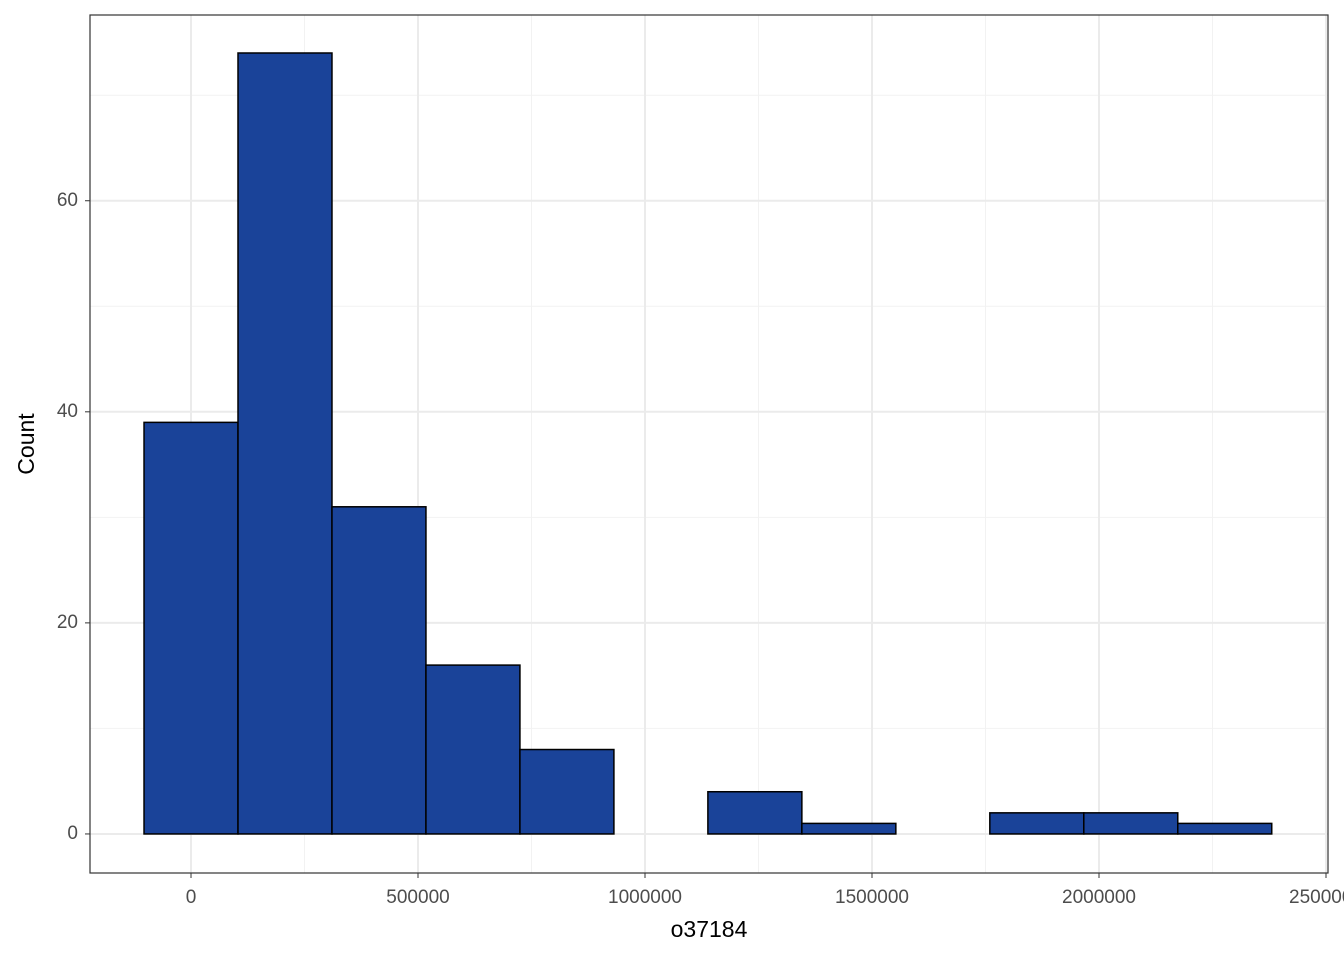 The height and width of the screenshot is (960, 1344). What do you see at coordinates (709, 929) in the screenshot?
I see `x-axis-title: o37184` at bounding box center [709, 929].